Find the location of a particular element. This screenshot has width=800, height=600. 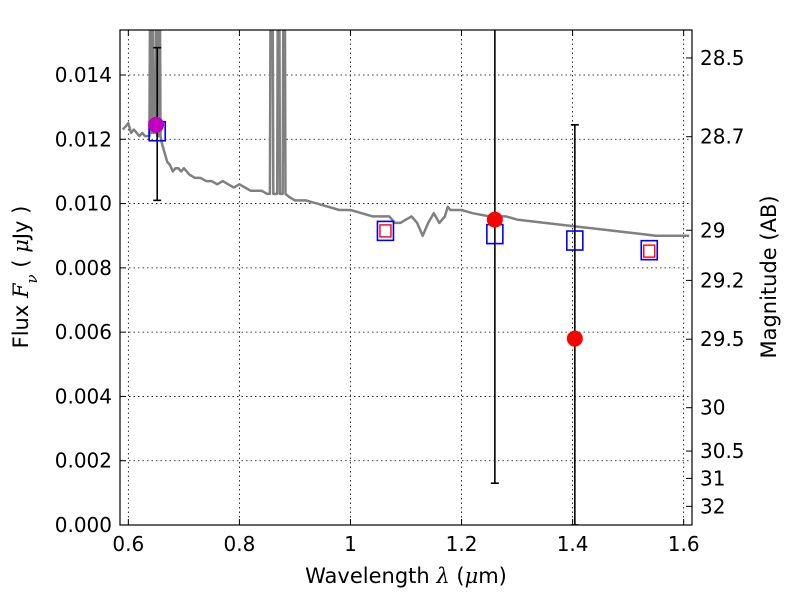

y-tick-label-3: 0.006 is located at coordinates (83, 332).